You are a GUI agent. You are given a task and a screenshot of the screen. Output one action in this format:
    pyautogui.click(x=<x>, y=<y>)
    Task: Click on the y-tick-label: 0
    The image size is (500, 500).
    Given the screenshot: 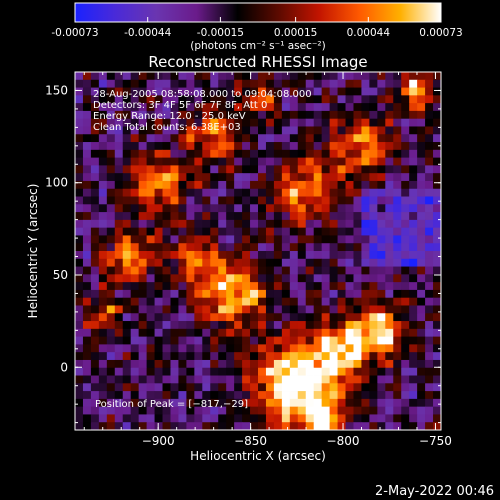 What is the action you would take?
    pyautogui.click(x=64, y=367)
    